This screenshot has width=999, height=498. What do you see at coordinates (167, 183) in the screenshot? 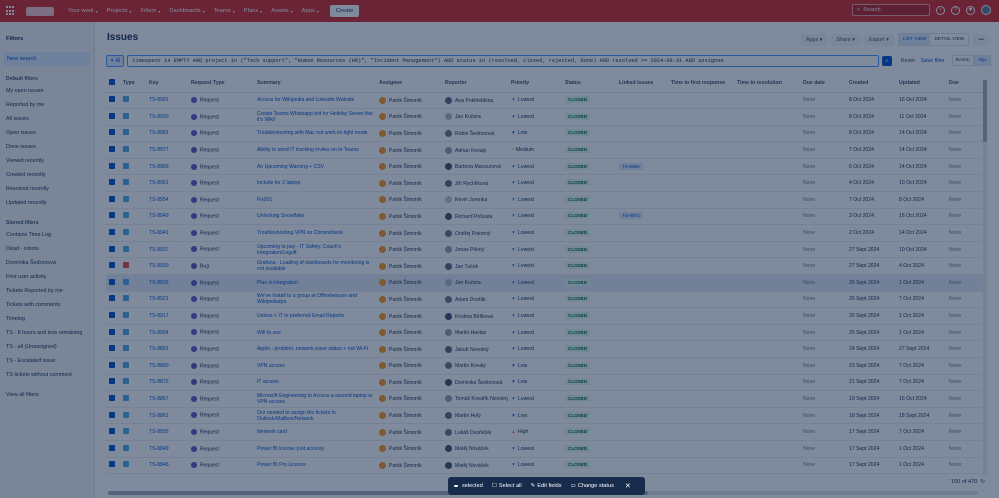
I see `issue-key-link: TS-8961` at bounding box center [167, 183].